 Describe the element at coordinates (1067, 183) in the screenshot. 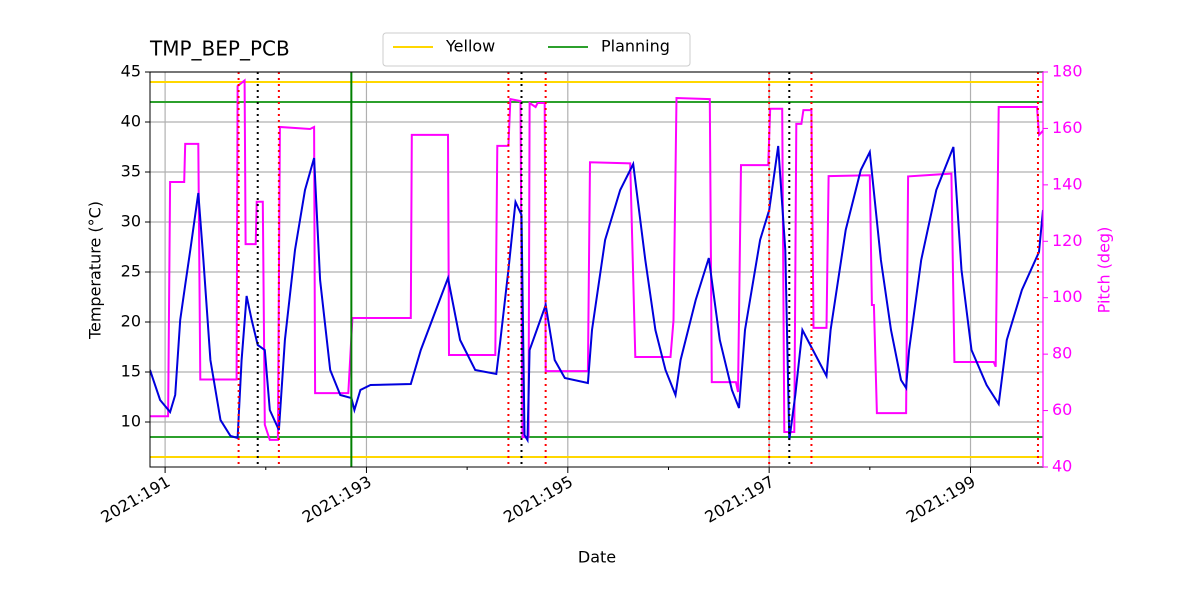

I see `y2-tick-label: 140` at that location.